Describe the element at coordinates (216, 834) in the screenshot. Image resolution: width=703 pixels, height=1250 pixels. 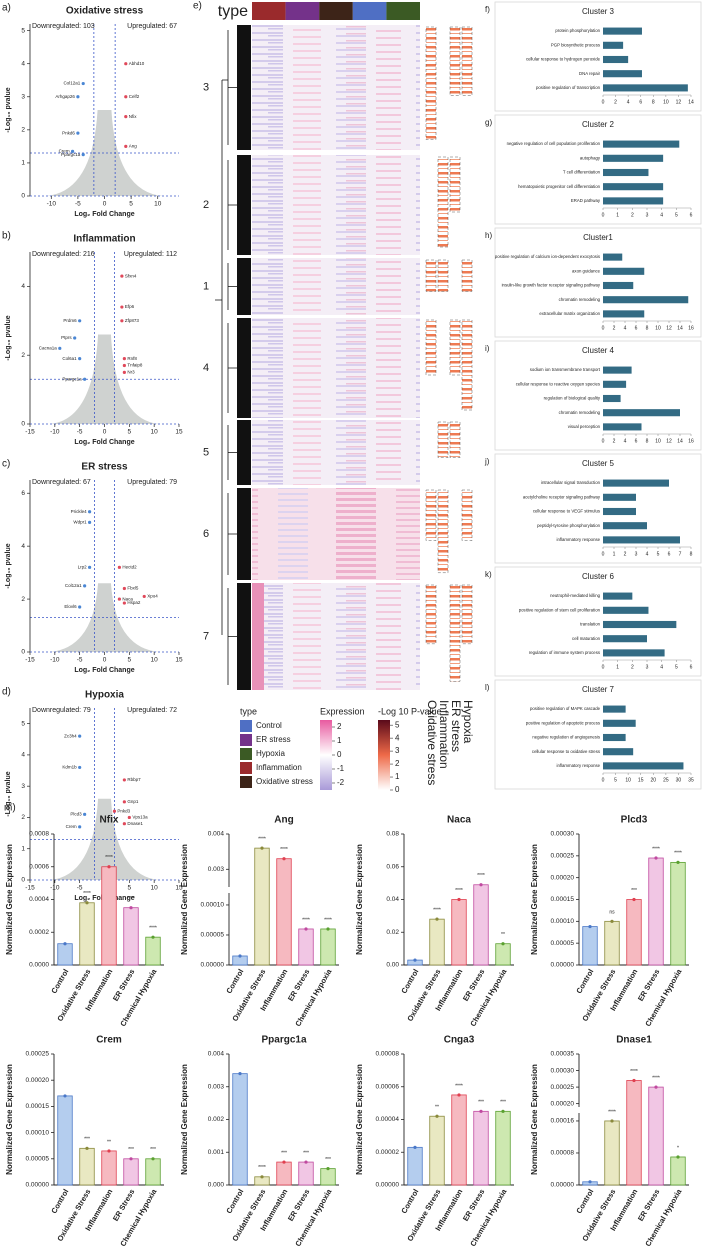
I see `y-tick-label: 0.004` at that location.